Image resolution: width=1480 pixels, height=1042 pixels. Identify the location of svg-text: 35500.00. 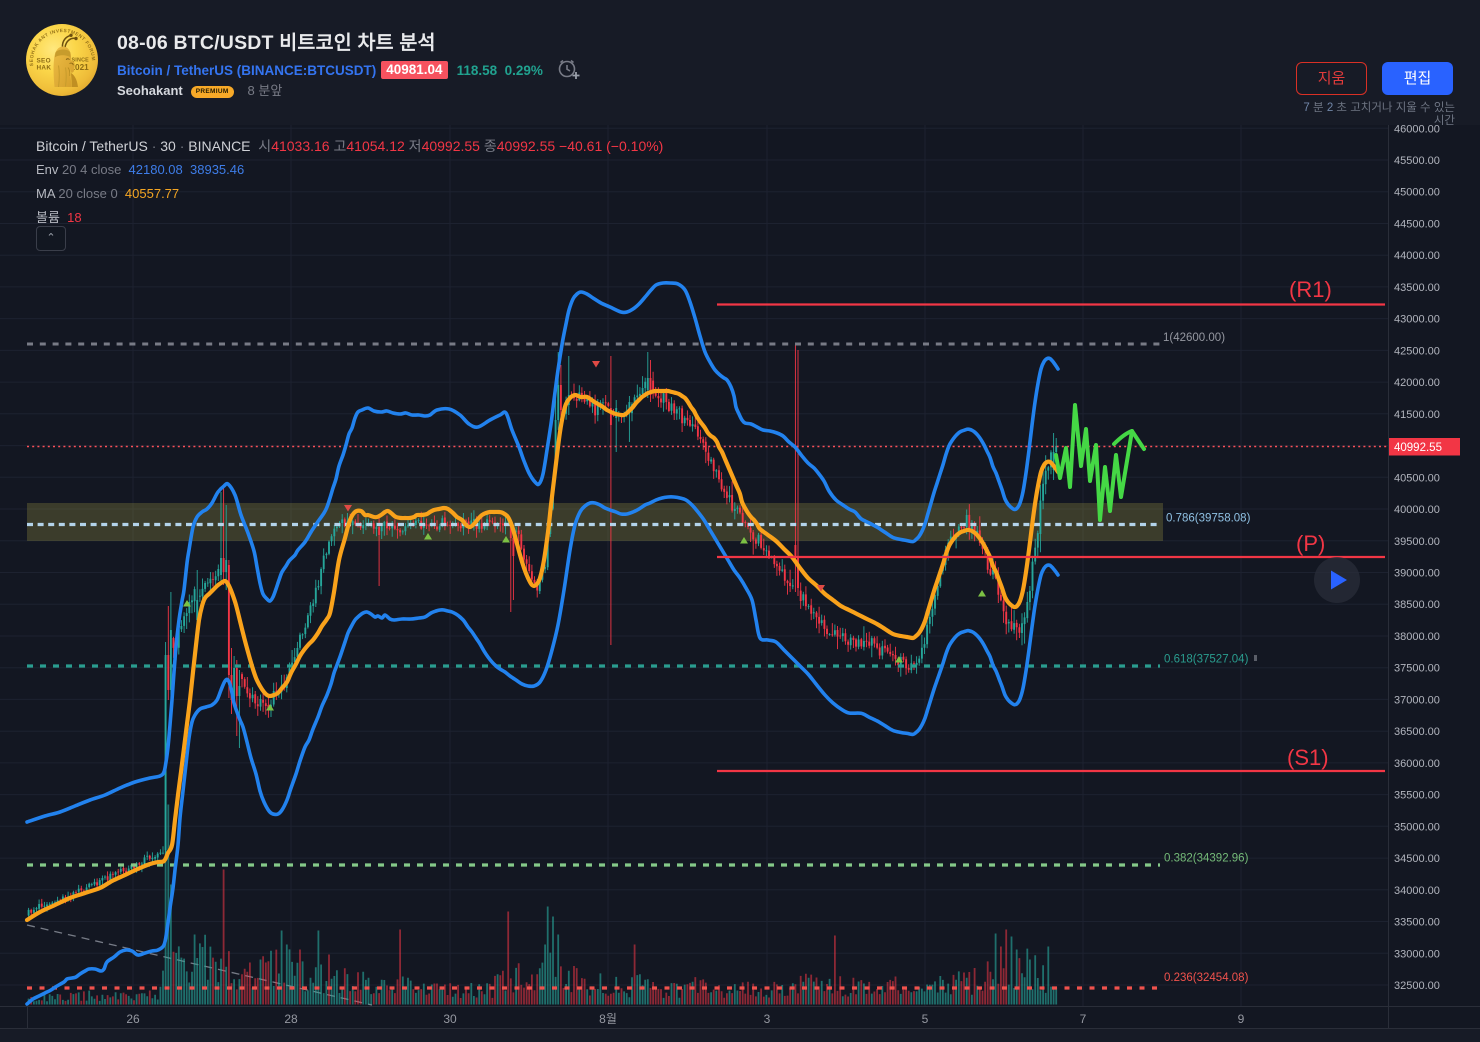
(1417, 796).